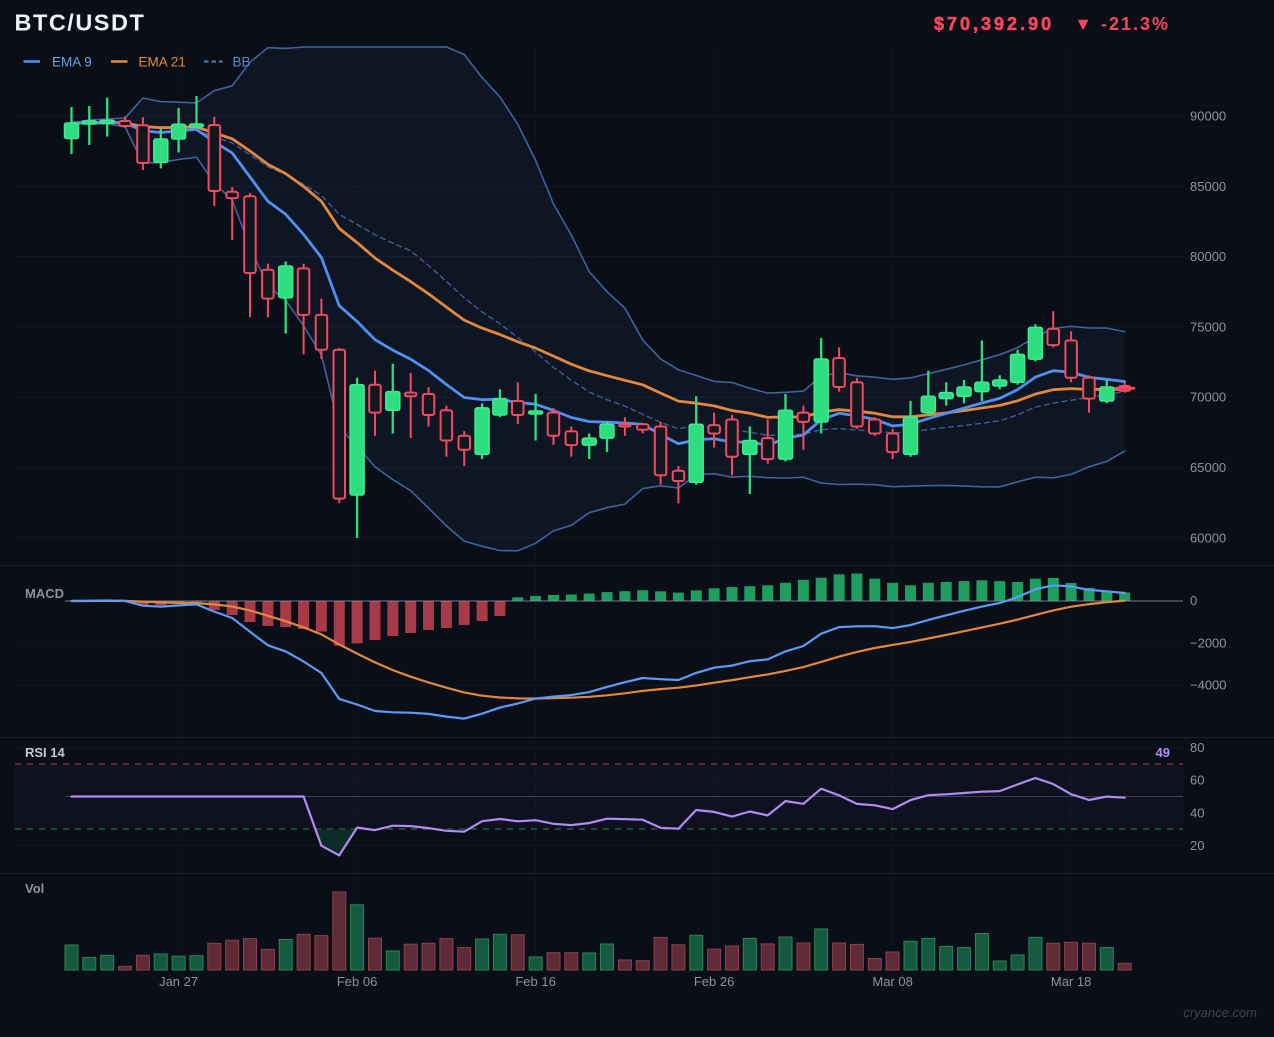  I want to click on svg-text: 60, so click(1197, 780).